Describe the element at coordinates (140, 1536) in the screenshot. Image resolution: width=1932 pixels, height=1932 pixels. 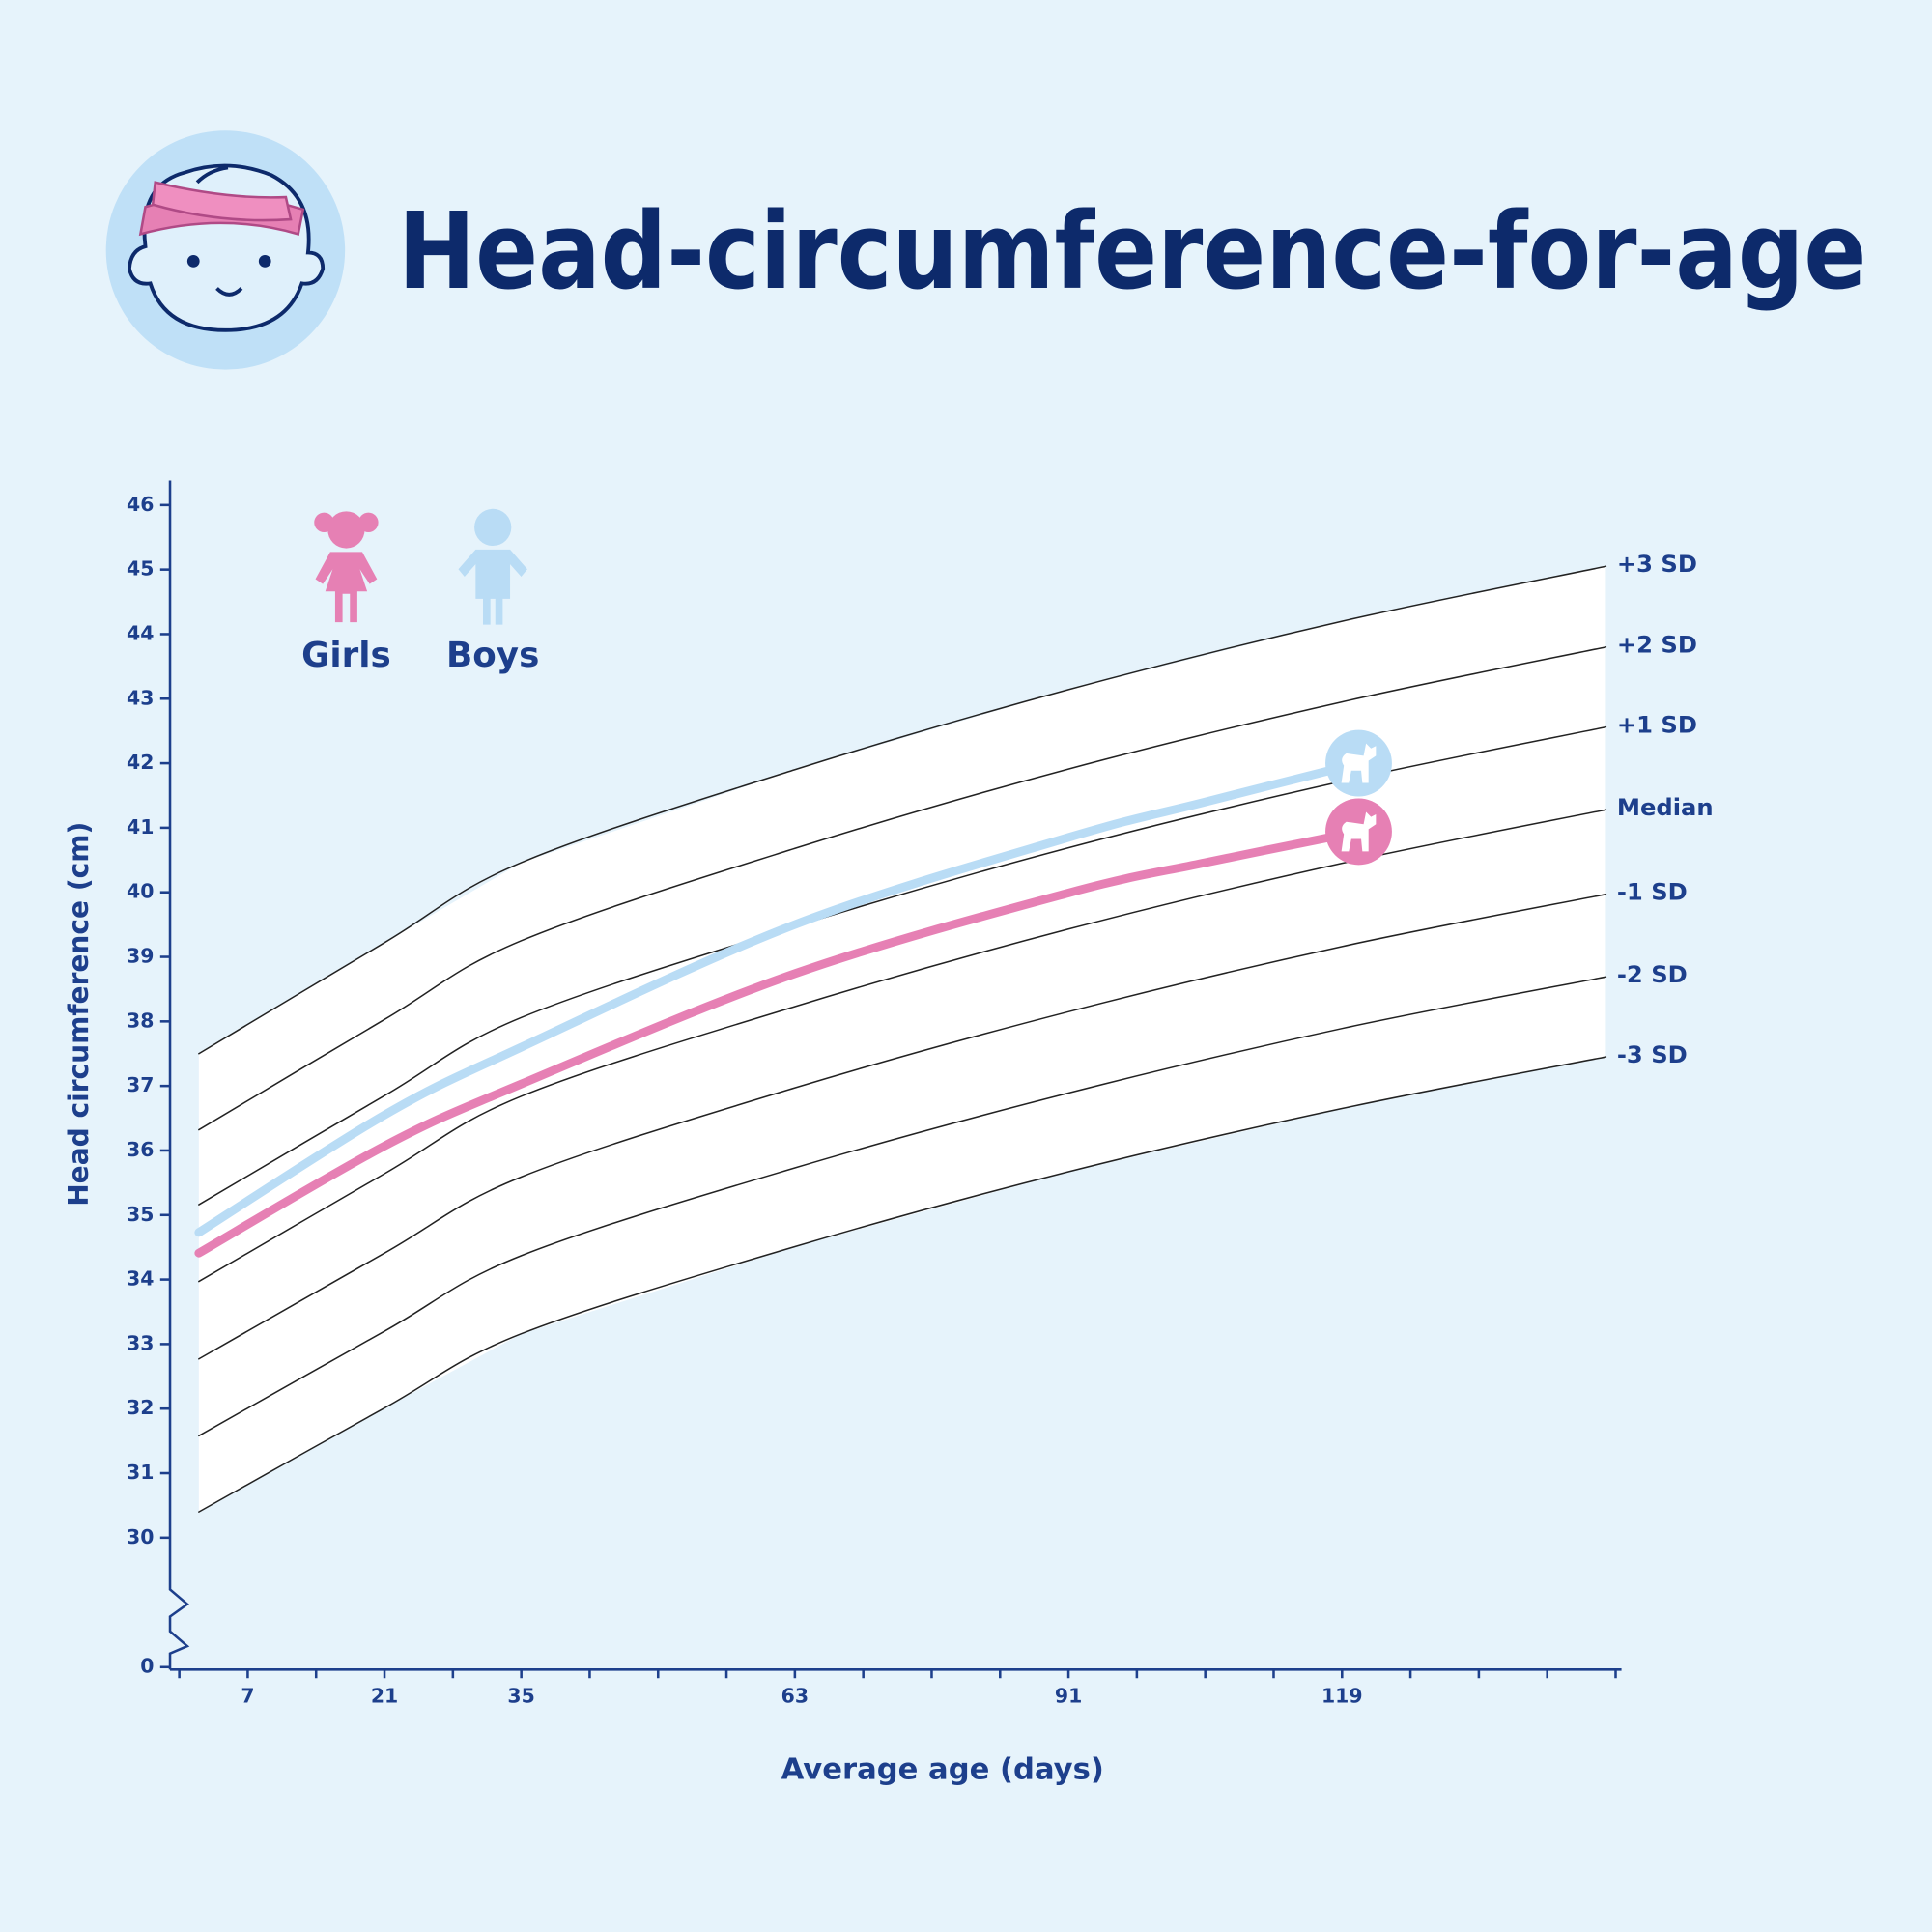
I see `y-tick-label: 30` at that location.